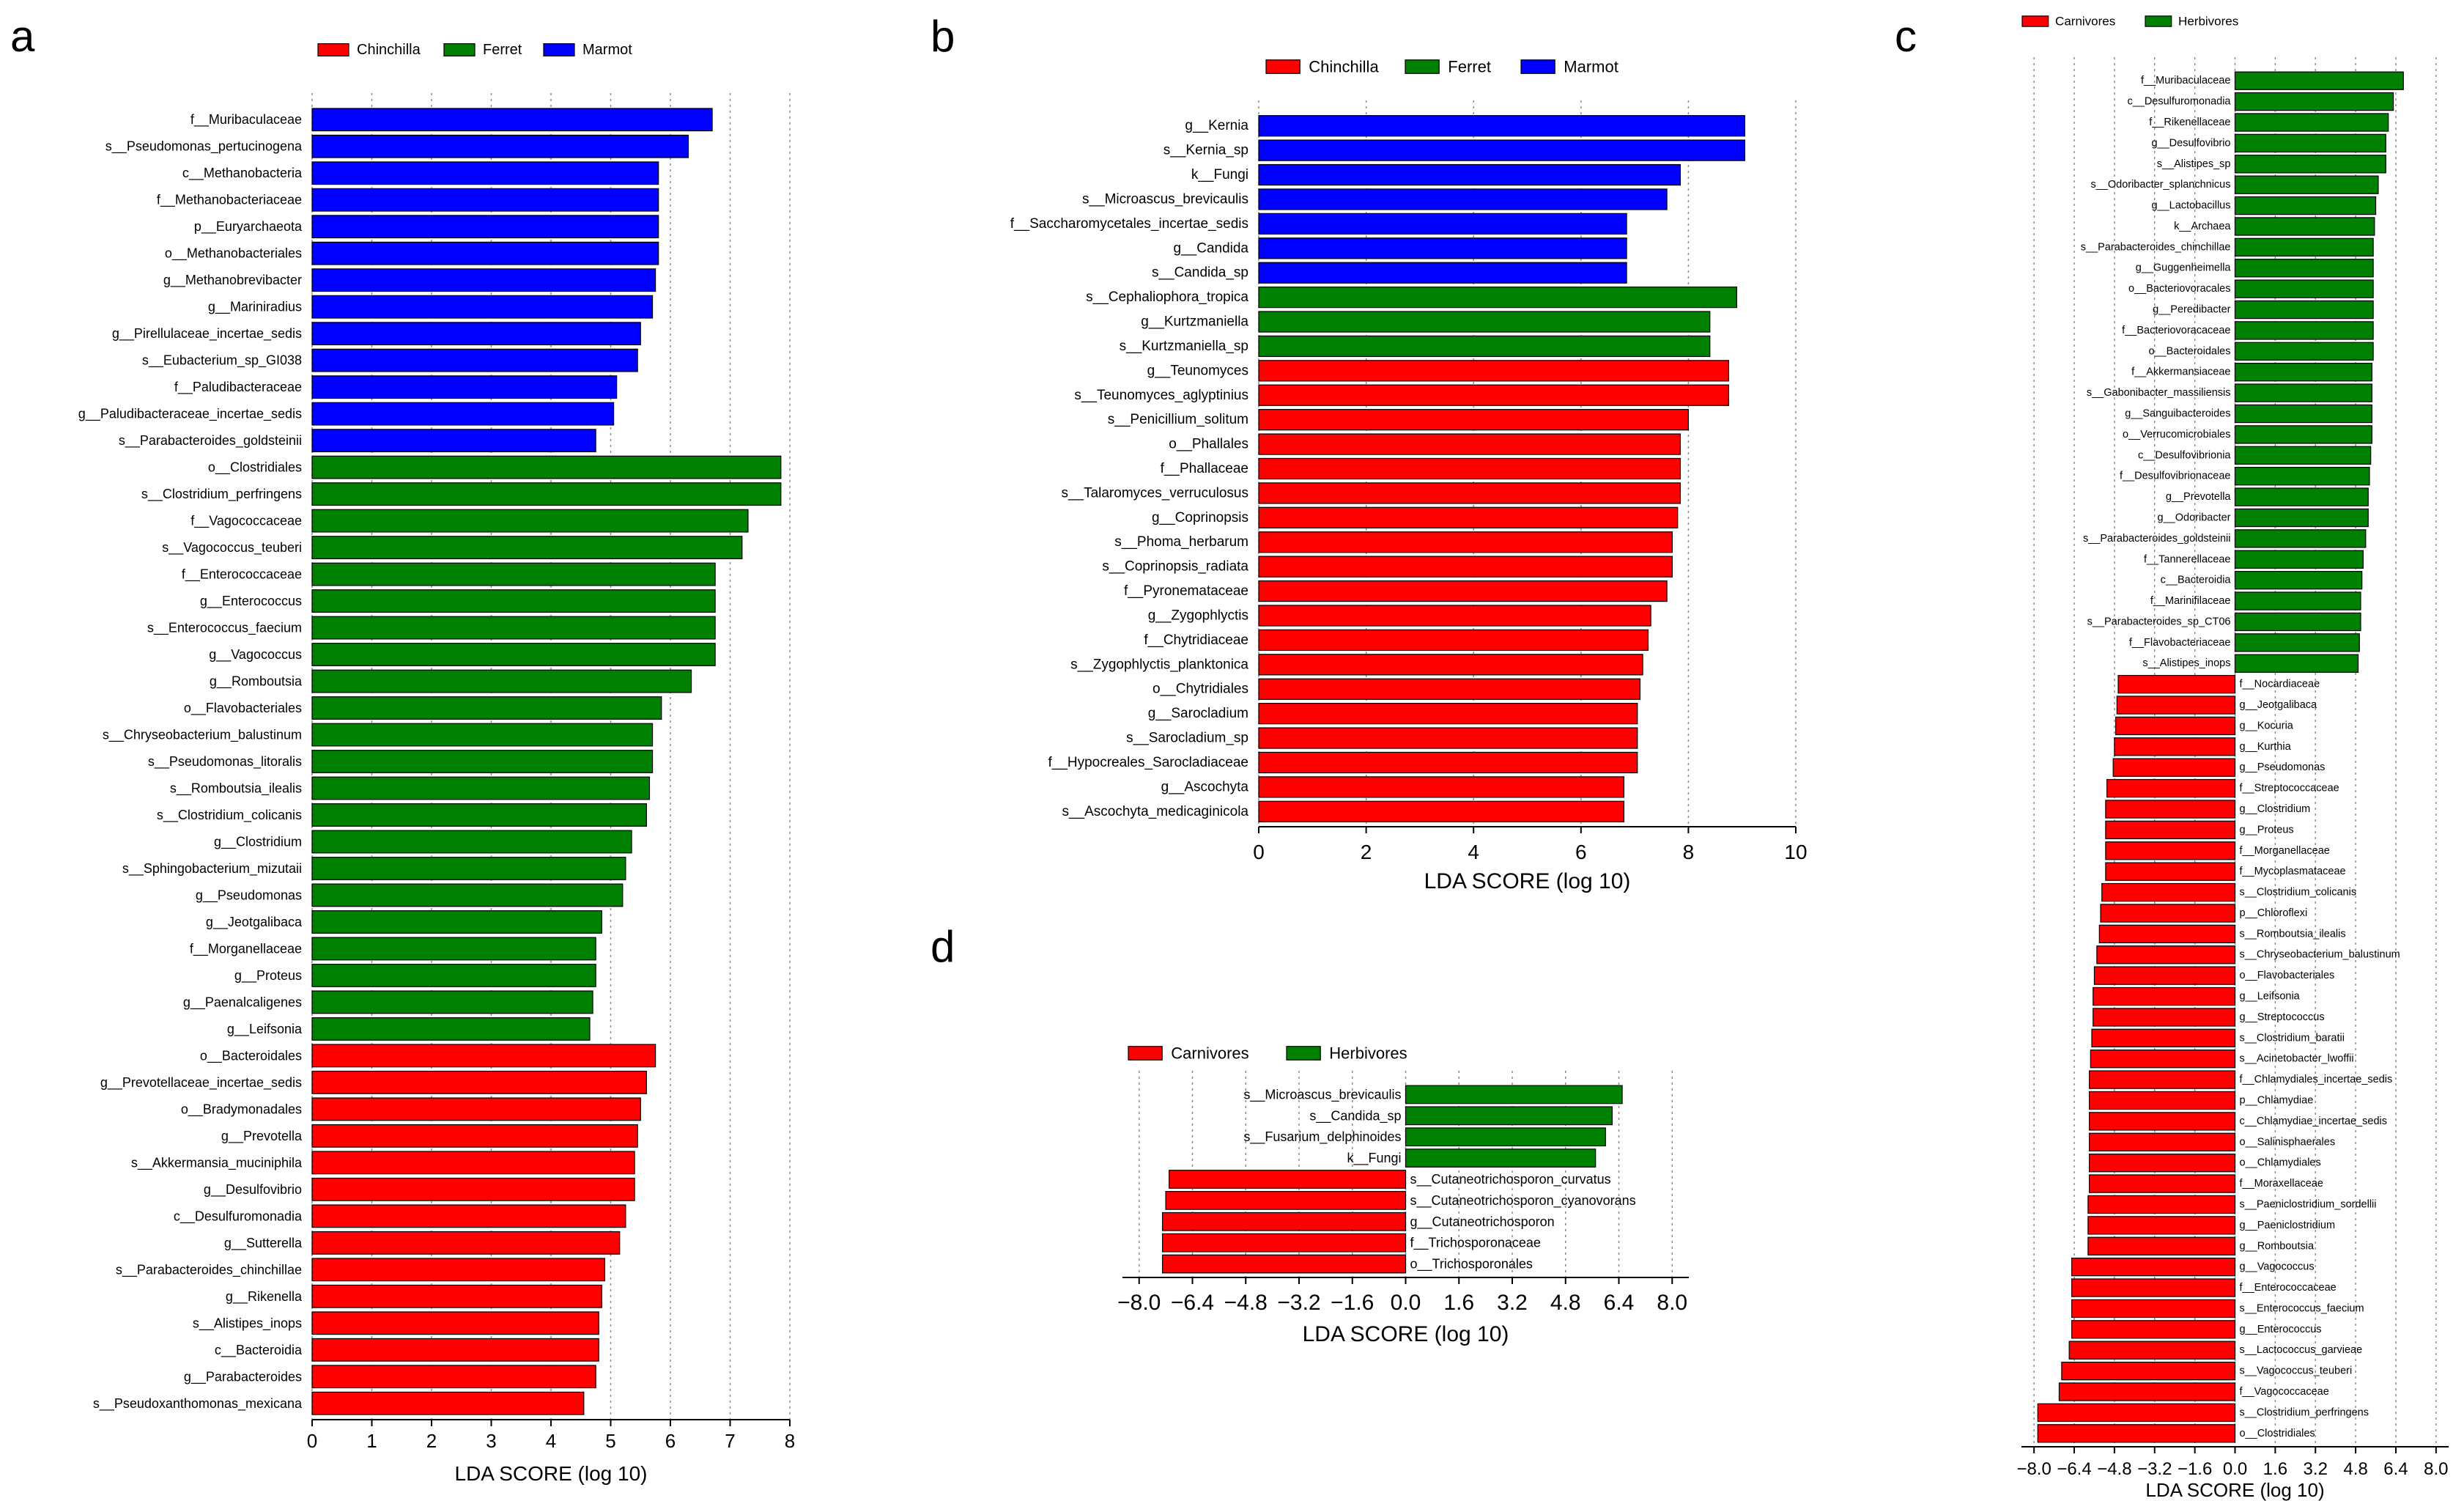  What do you see at coordinates (2355, 1469) in the screenshot?
I see `c-x-tick-label: 4.8` at bounding box center [2355, 1469].